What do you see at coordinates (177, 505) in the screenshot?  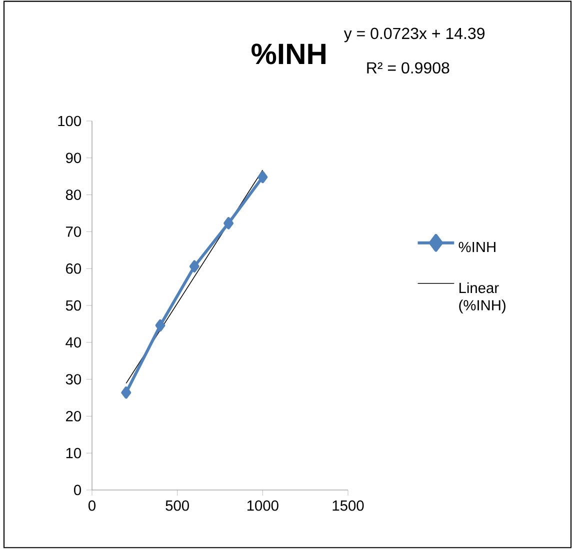 I see `x-tick-label: 500` at bounding box center [177, 505].